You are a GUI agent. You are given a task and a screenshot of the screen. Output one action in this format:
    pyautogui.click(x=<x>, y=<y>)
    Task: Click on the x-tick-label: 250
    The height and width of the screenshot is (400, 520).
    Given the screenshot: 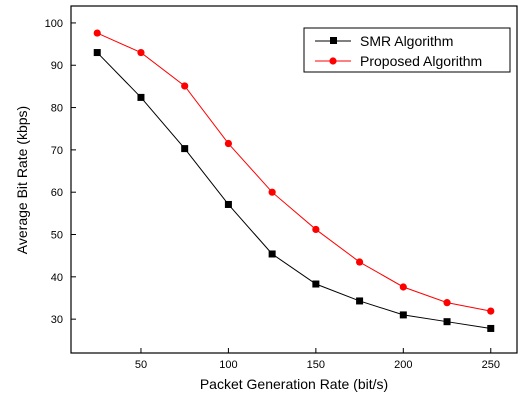 What is the action you would take?
    pyautogui.click(x=491, y=365)
    